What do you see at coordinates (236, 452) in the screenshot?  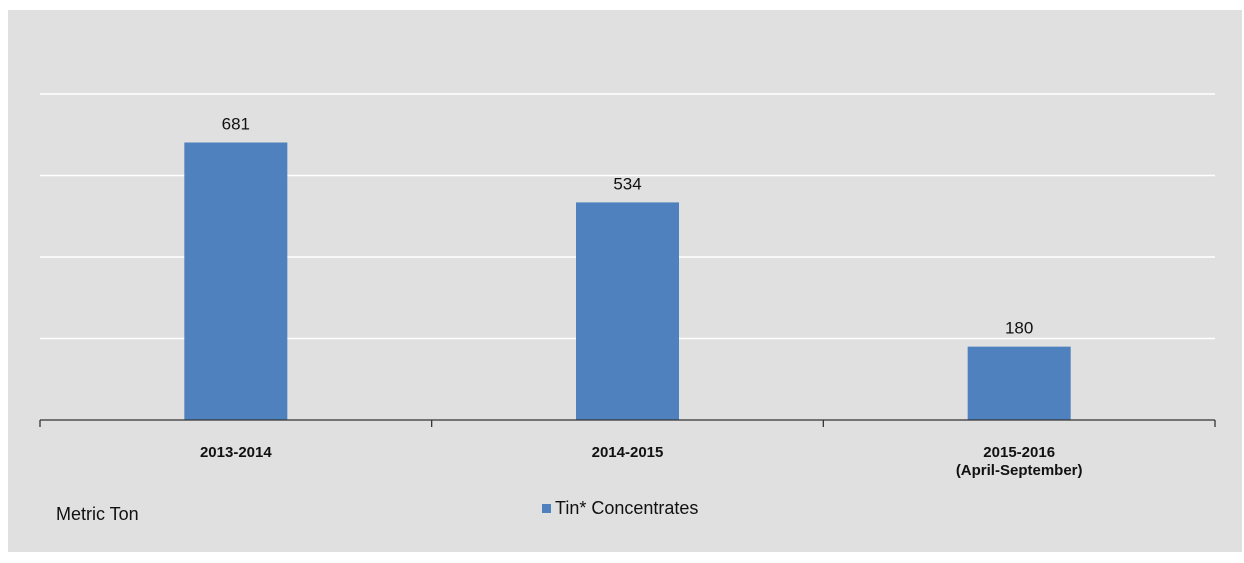 I see `x-tick-label: 2013-2014` at bounding box center [236, 452].